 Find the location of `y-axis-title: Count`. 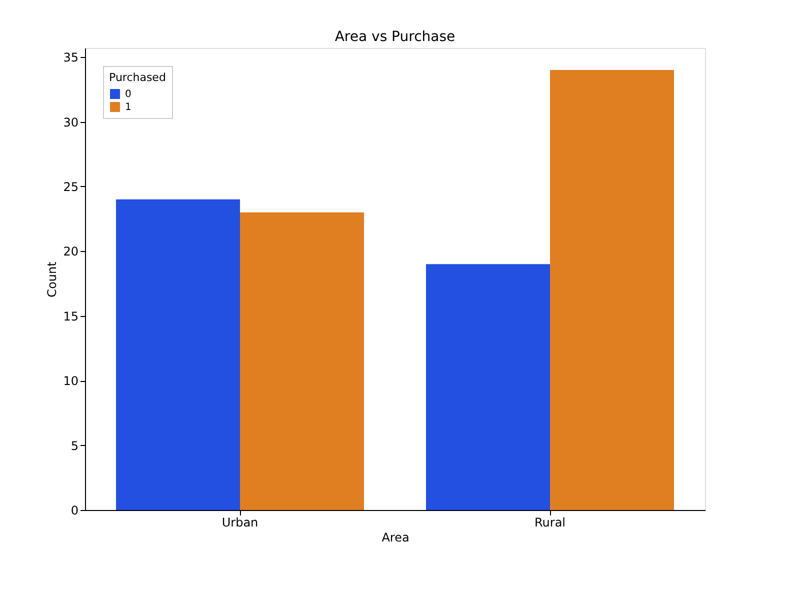

y-axis-title: Count is located at coordinates (52, 279).